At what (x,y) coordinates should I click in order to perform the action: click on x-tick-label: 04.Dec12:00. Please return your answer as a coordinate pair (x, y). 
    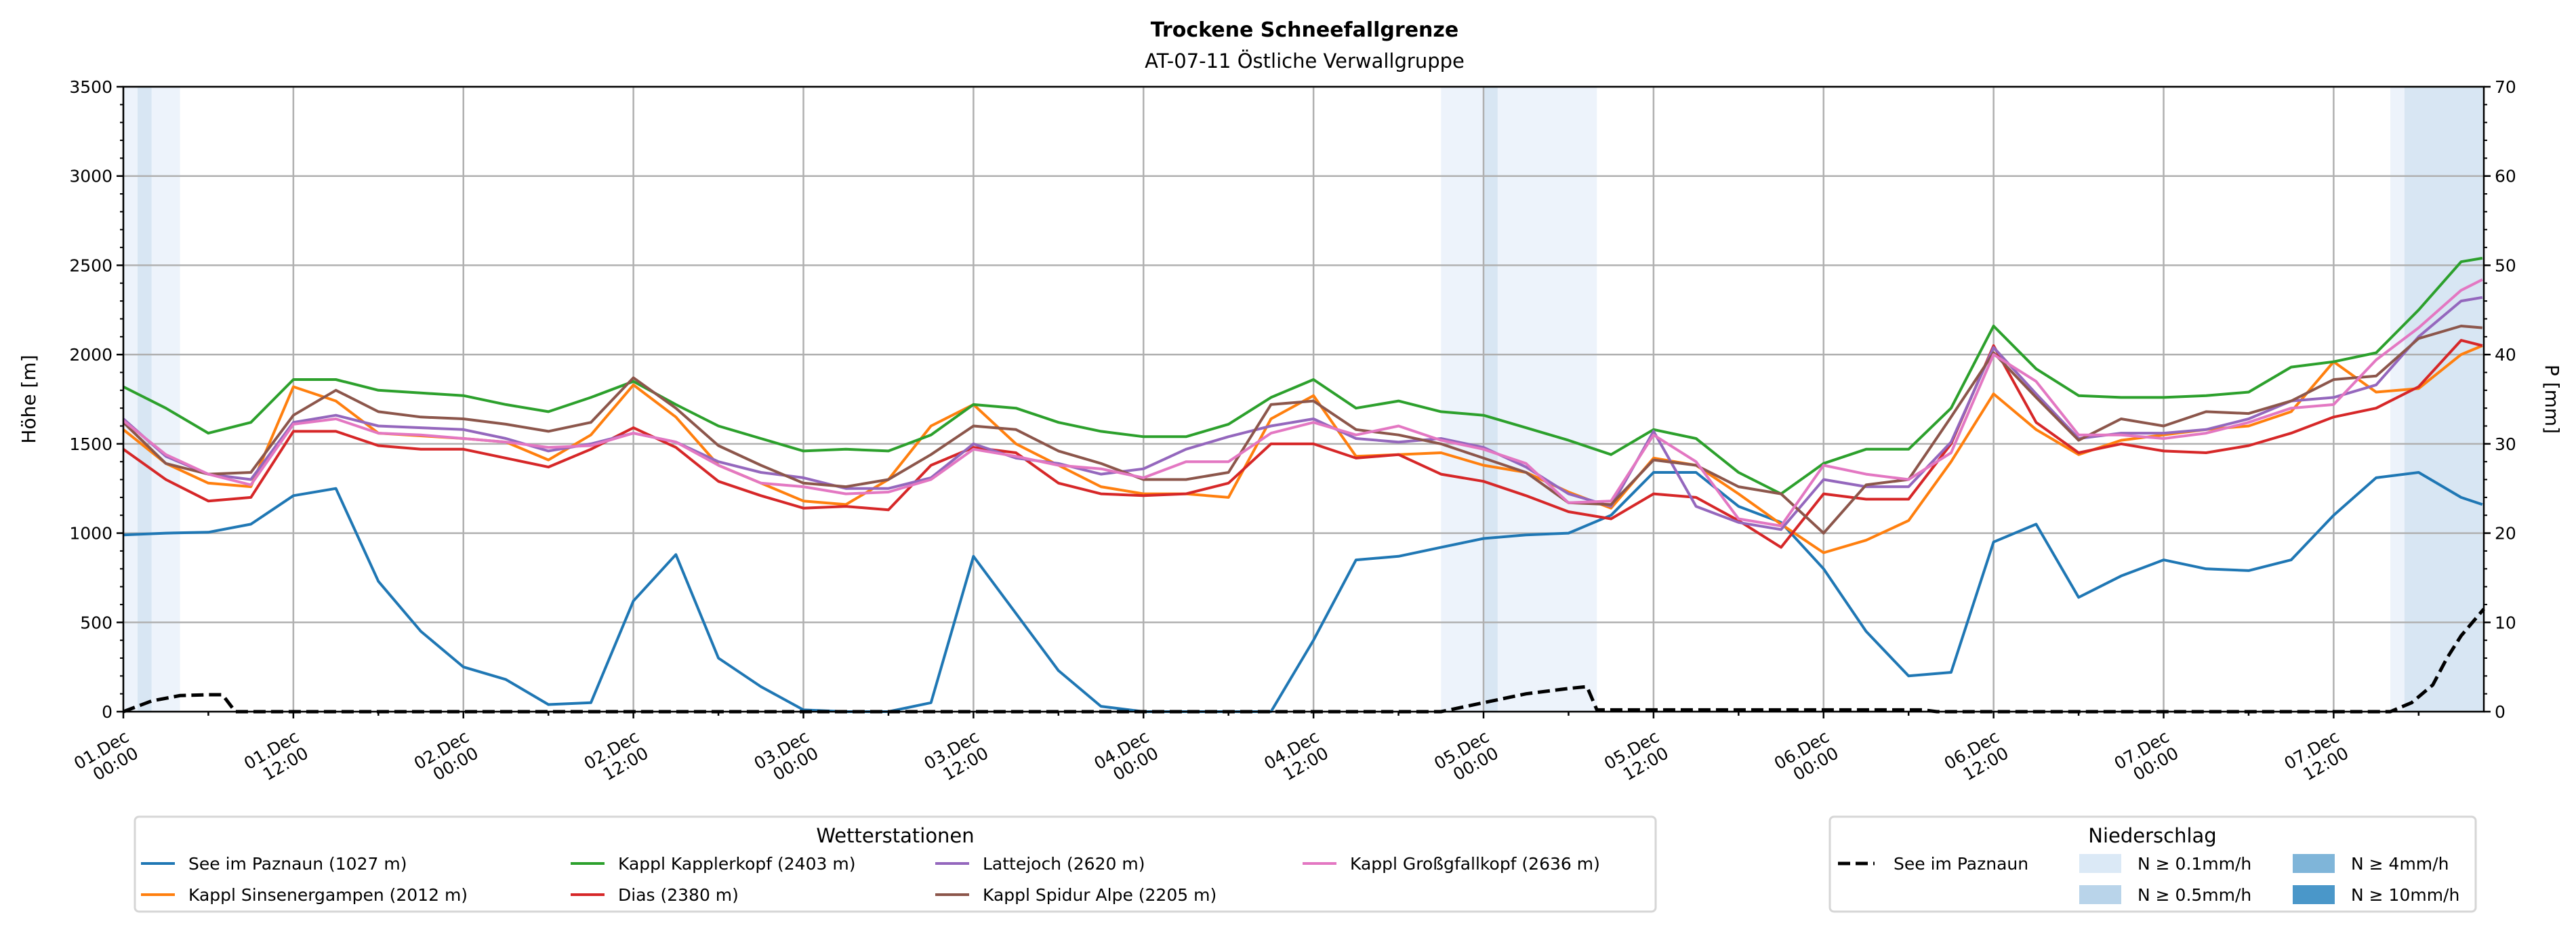
    Looking at the image, I should click on (1297, 758).